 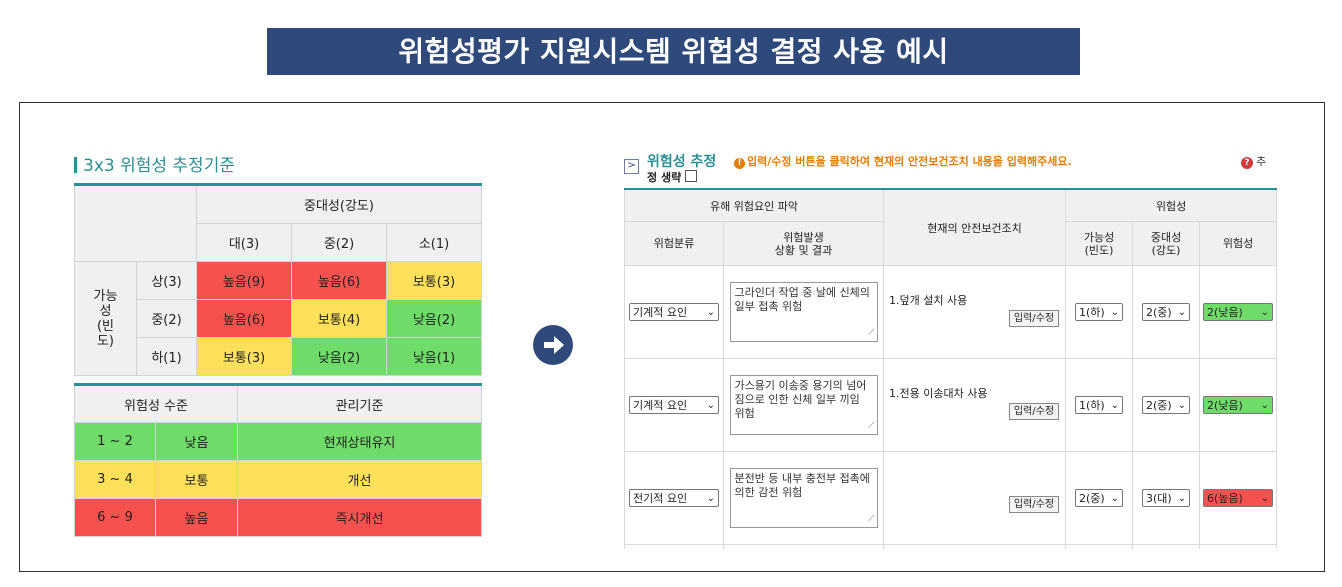 What do you see at coordinates (166, 356) in the screenshot?
I see `likelihood-row-label: 하(1)` at bounding box center [166, 356].